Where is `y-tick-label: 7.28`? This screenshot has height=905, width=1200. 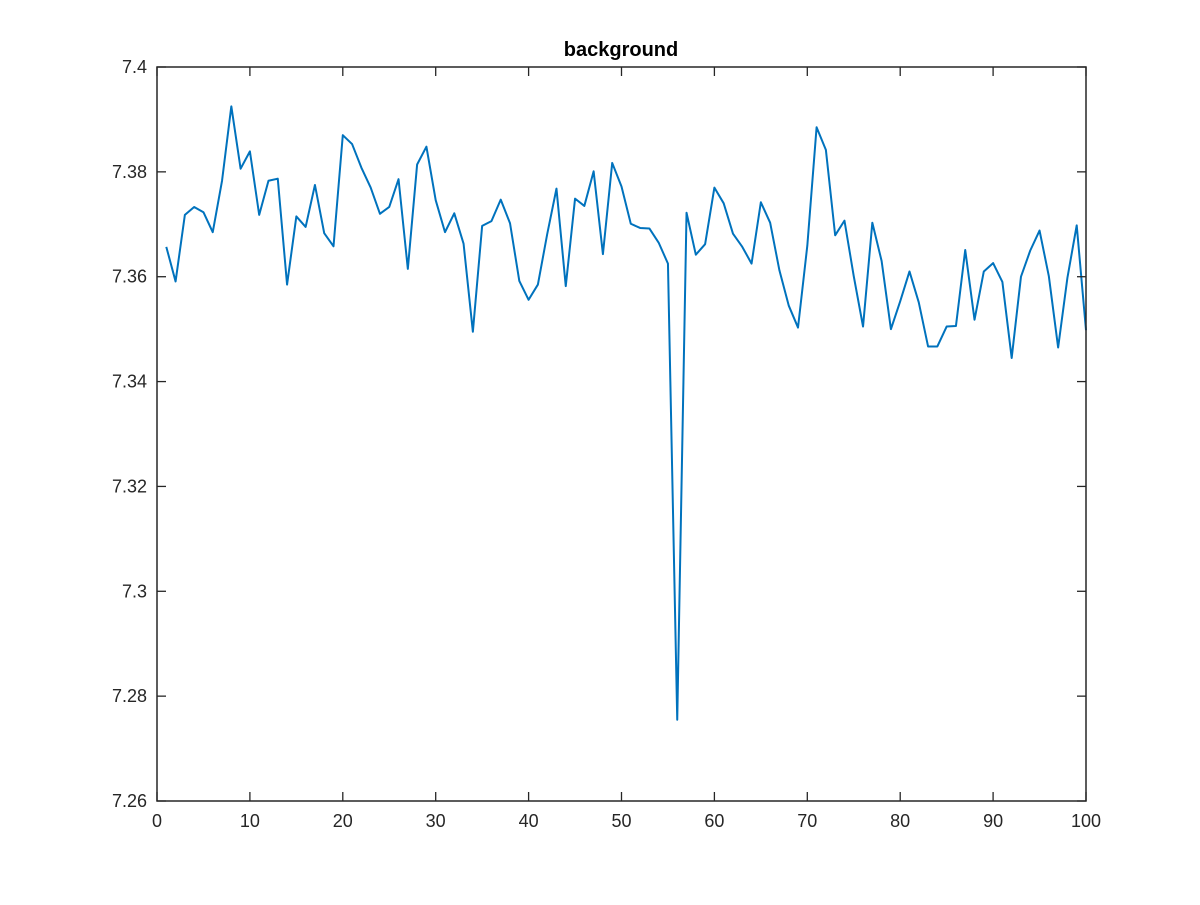
y-tick-label: 7.28 is located at coordinates (129, 696).